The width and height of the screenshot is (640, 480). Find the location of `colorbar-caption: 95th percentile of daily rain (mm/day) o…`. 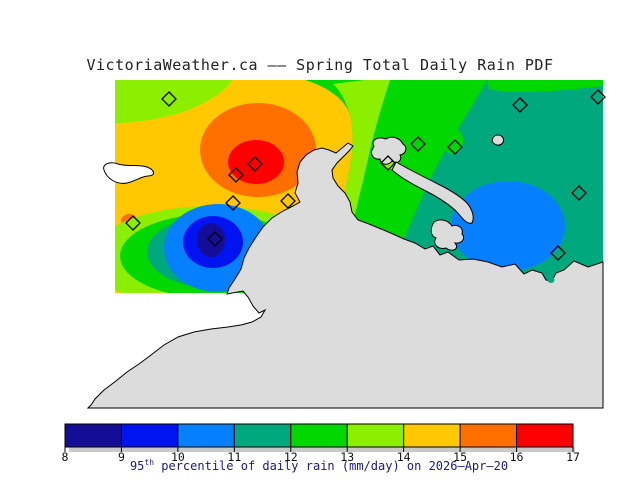

colorbar-caption: 95th percentile of daily rain (mm/day) o… is located at coordinates (319, 465).